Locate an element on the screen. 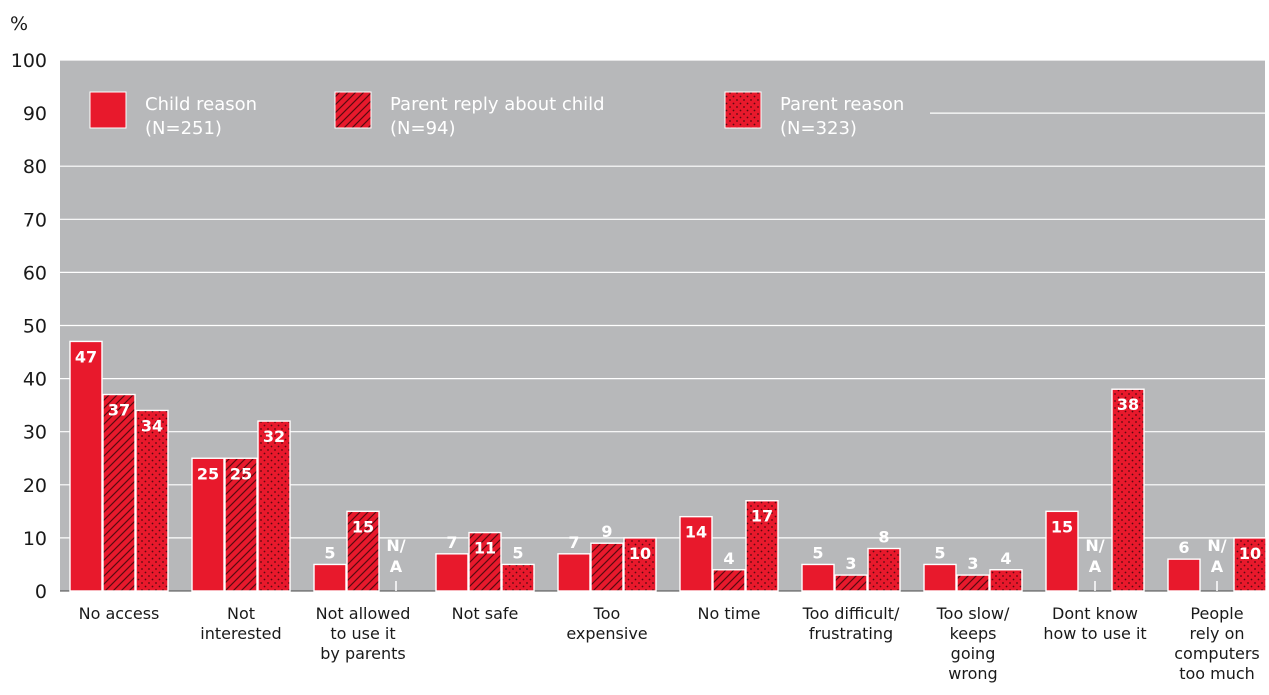 The image size is (1269, 695). data-label: 17 is located at coordinates (762, 516).